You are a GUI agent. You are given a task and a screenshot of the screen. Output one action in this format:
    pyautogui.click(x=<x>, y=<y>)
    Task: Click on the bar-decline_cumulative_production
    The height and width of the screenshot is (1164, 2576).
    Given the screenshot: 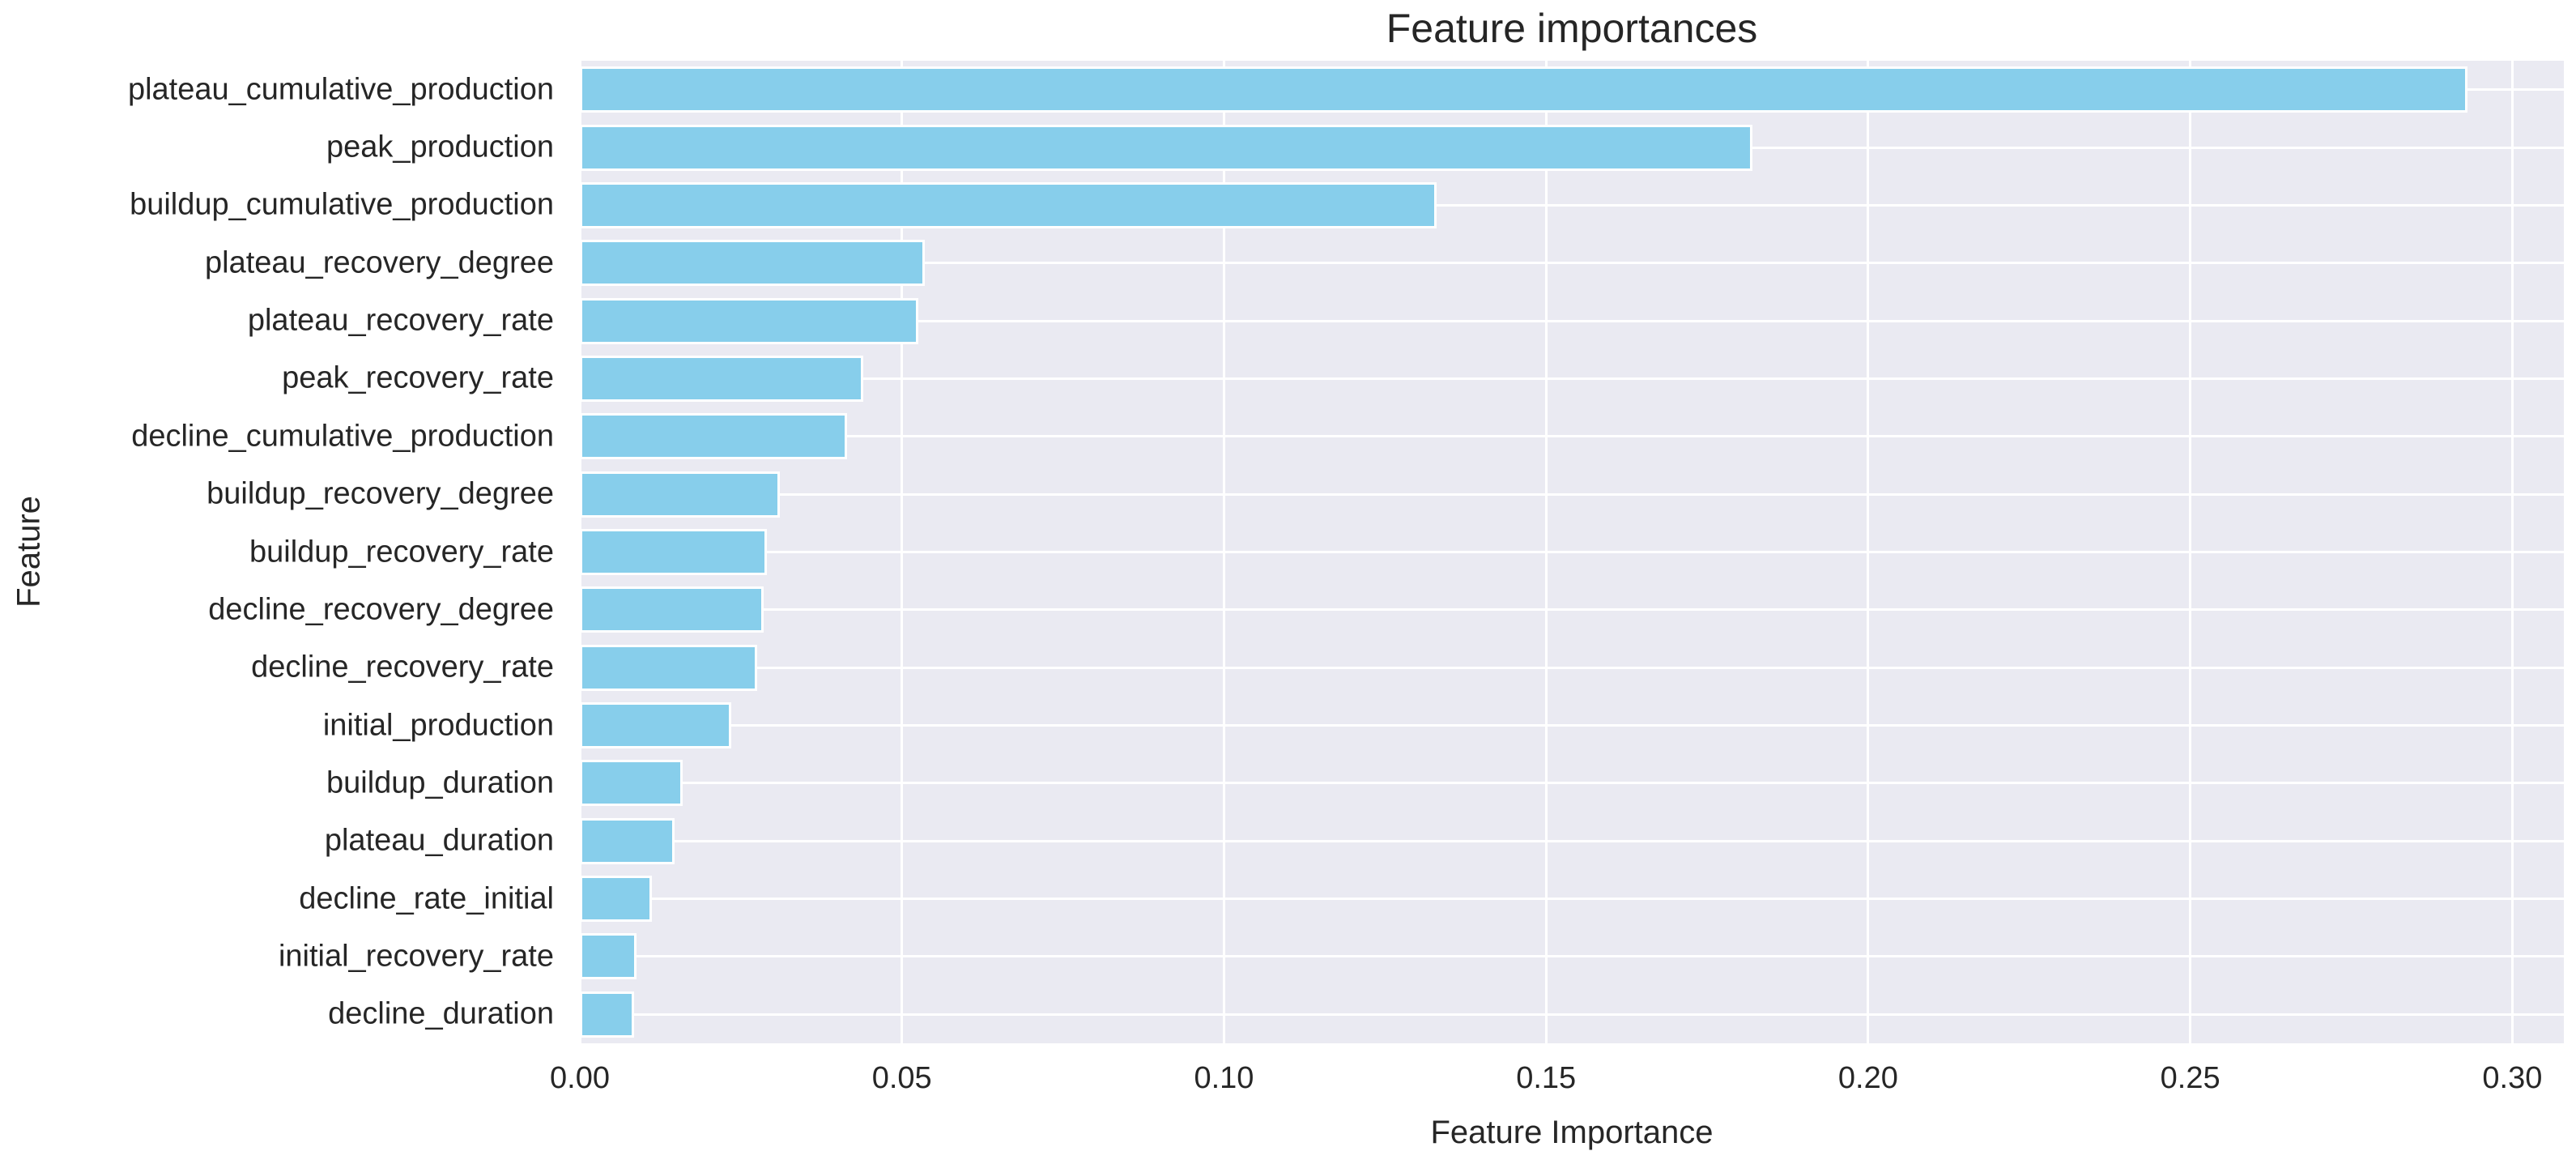 What is the action you would take?
    pyautogui.click(x=714, y=436)
    